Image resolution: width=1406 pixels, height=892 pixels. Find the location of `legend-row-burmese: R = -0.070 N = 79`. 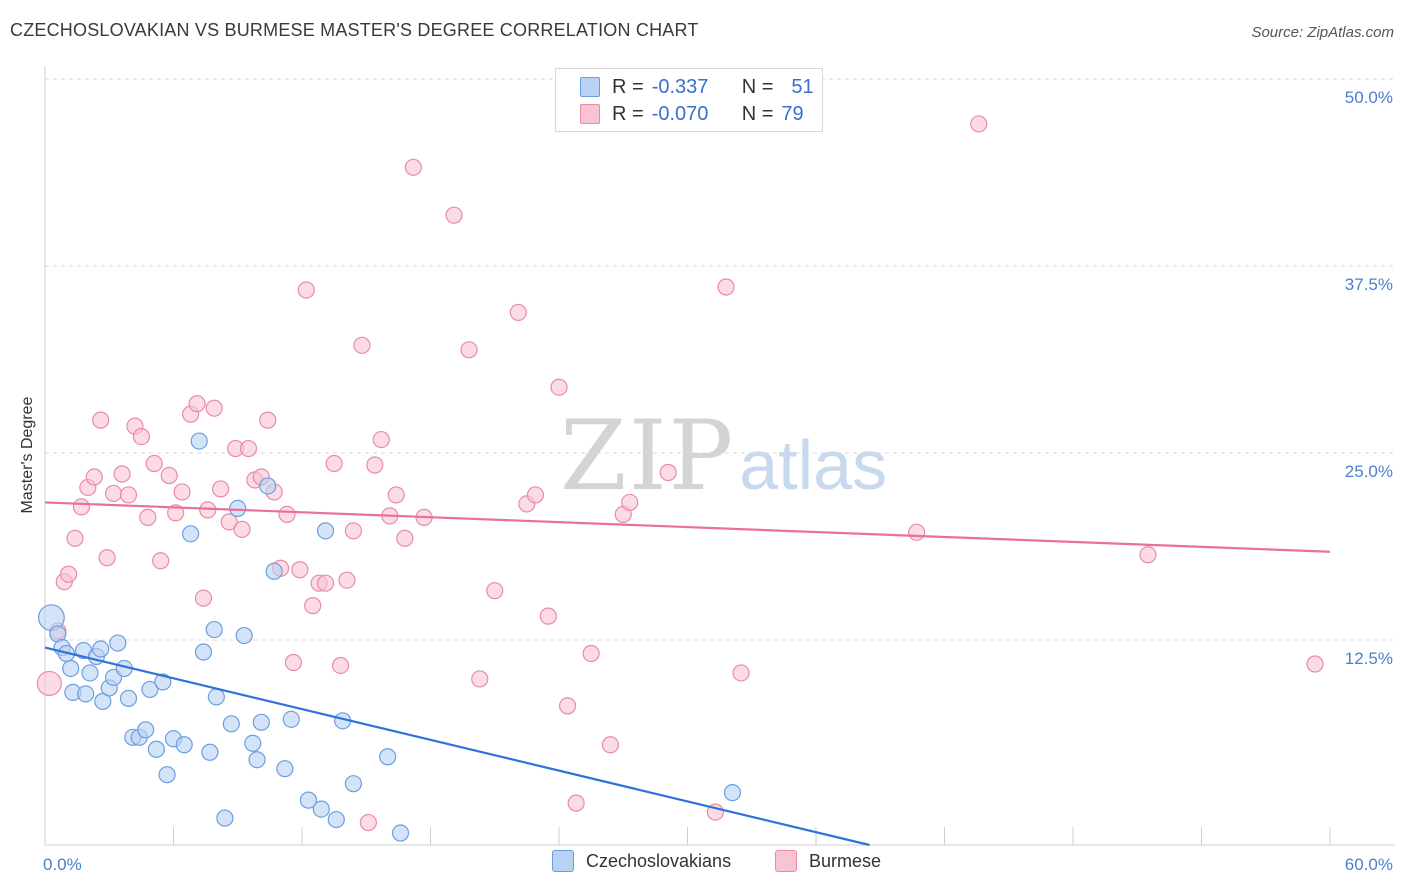

legend-row-burmese: R = -0.070 N = 79 is located at coordinates (692, 114).